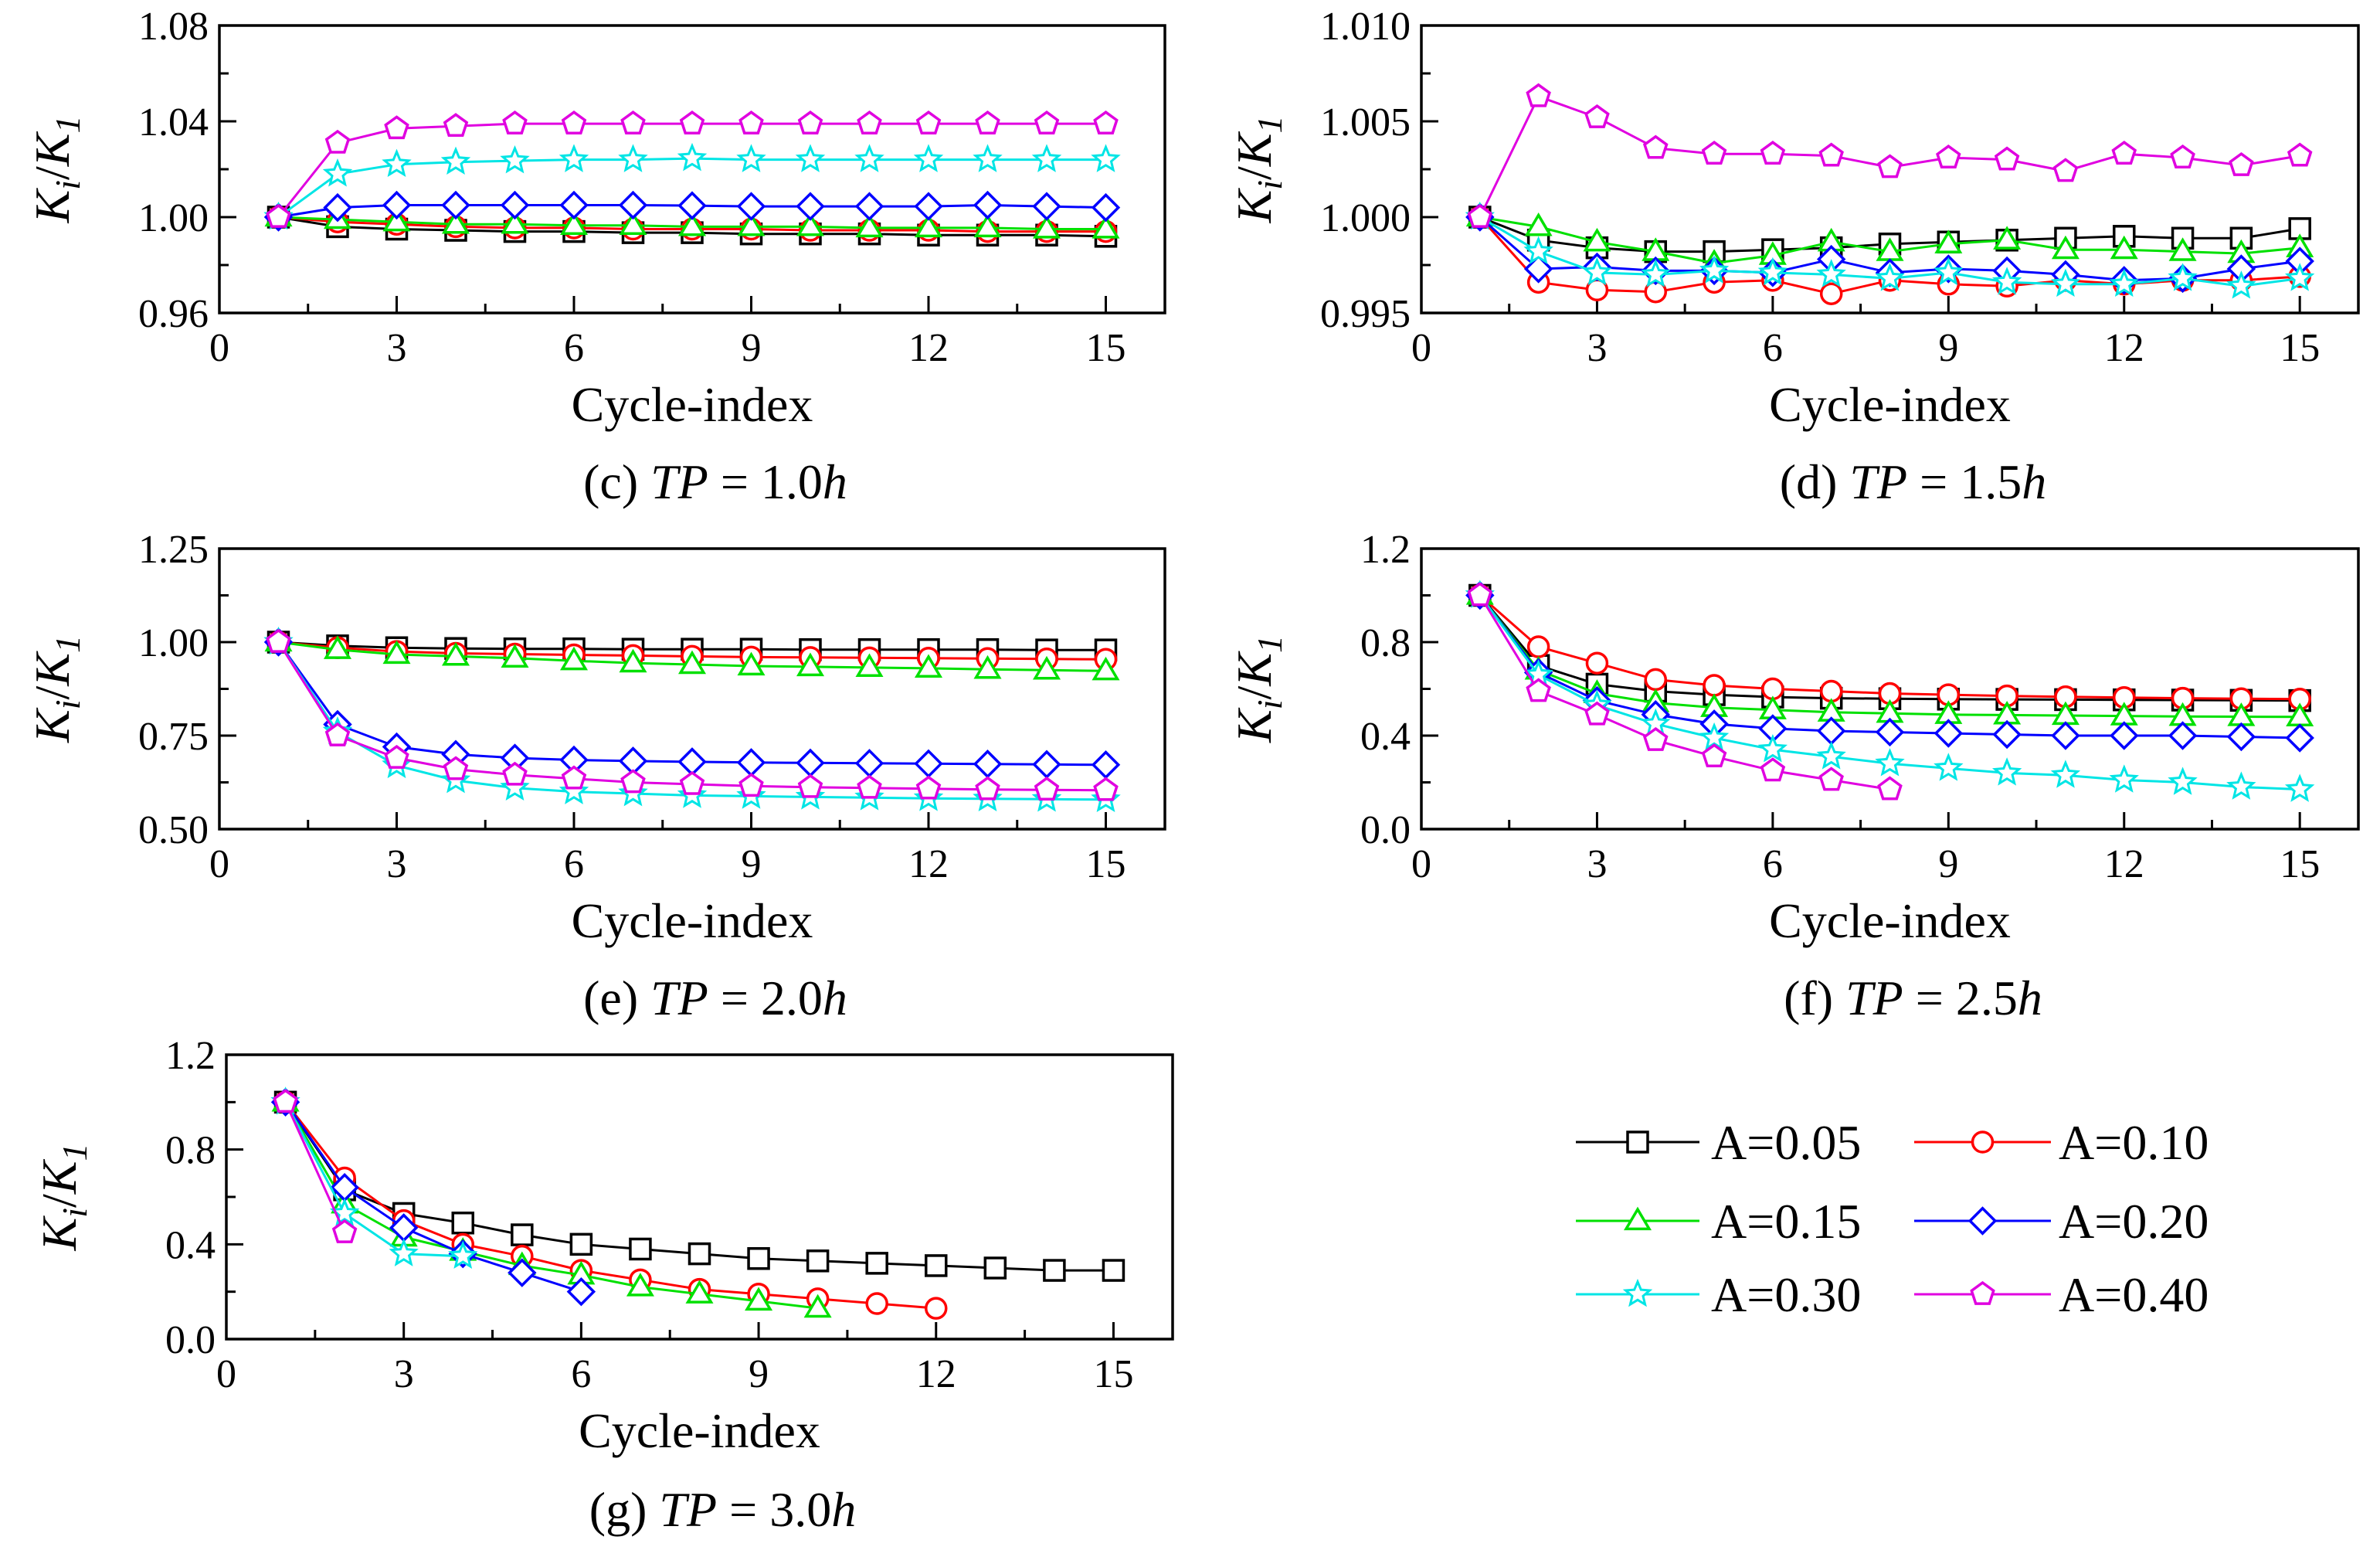 This screenshot has height=1557, width=2380. What do you see at coordinates (191, 1151) in the screenshot?
I see `y-tick-label: 0.8` at bounding box center [191, 1151].